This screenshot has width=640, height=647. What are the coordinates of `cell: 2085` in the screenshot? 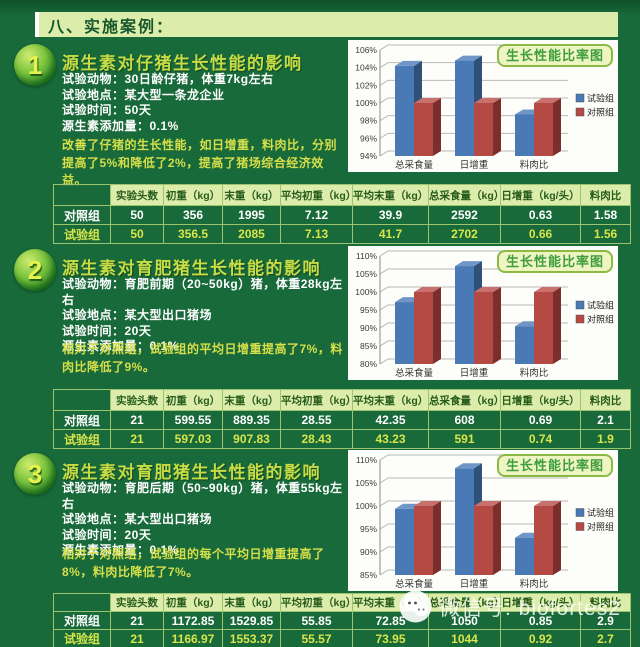 It's located at (251, 234).